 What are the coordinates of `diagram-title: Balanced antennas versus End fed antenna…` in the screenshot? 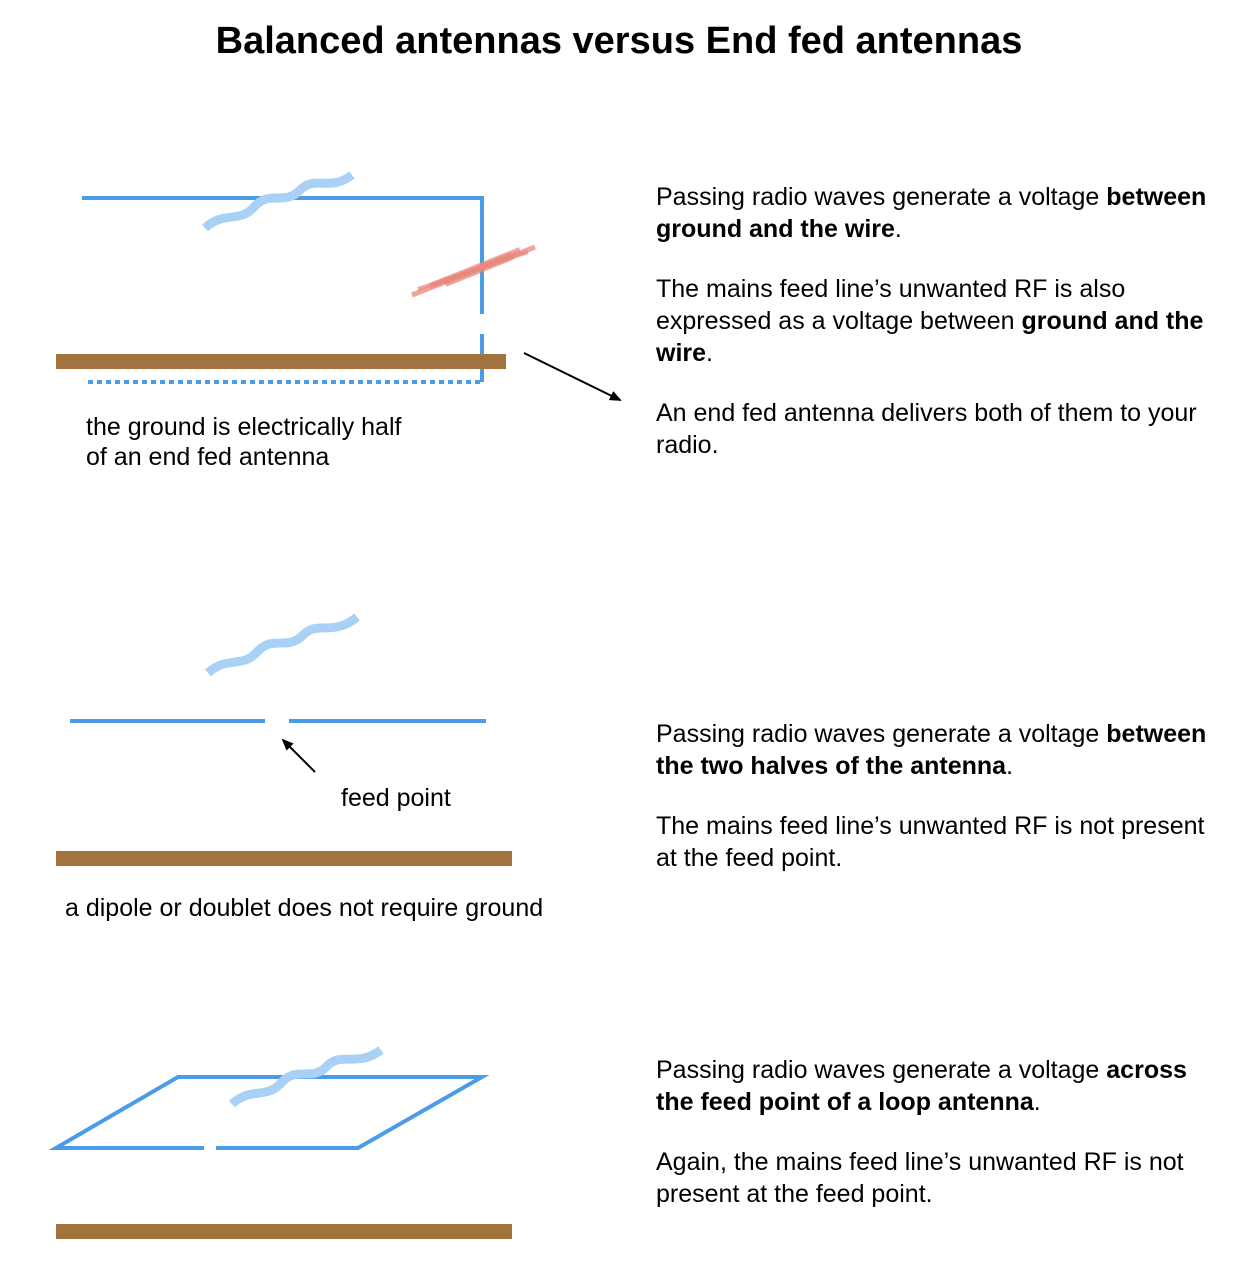 It's located at (619, 41).